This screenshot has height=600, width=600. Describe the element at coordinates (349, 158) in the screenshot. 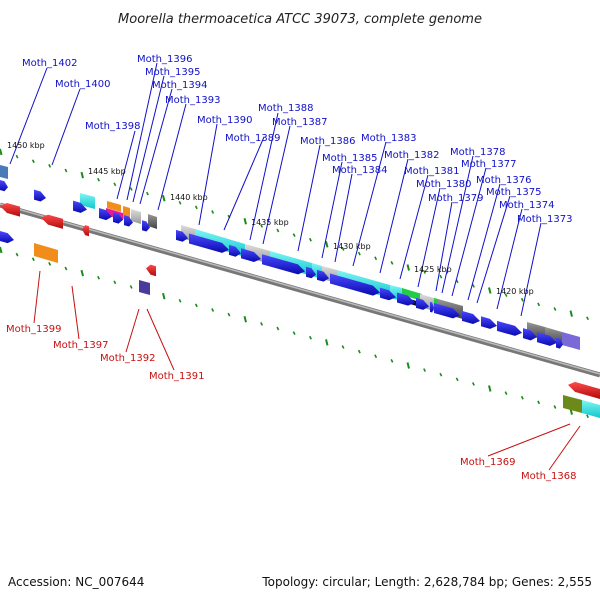

I see `gene-label: Moth_1385` at that location.